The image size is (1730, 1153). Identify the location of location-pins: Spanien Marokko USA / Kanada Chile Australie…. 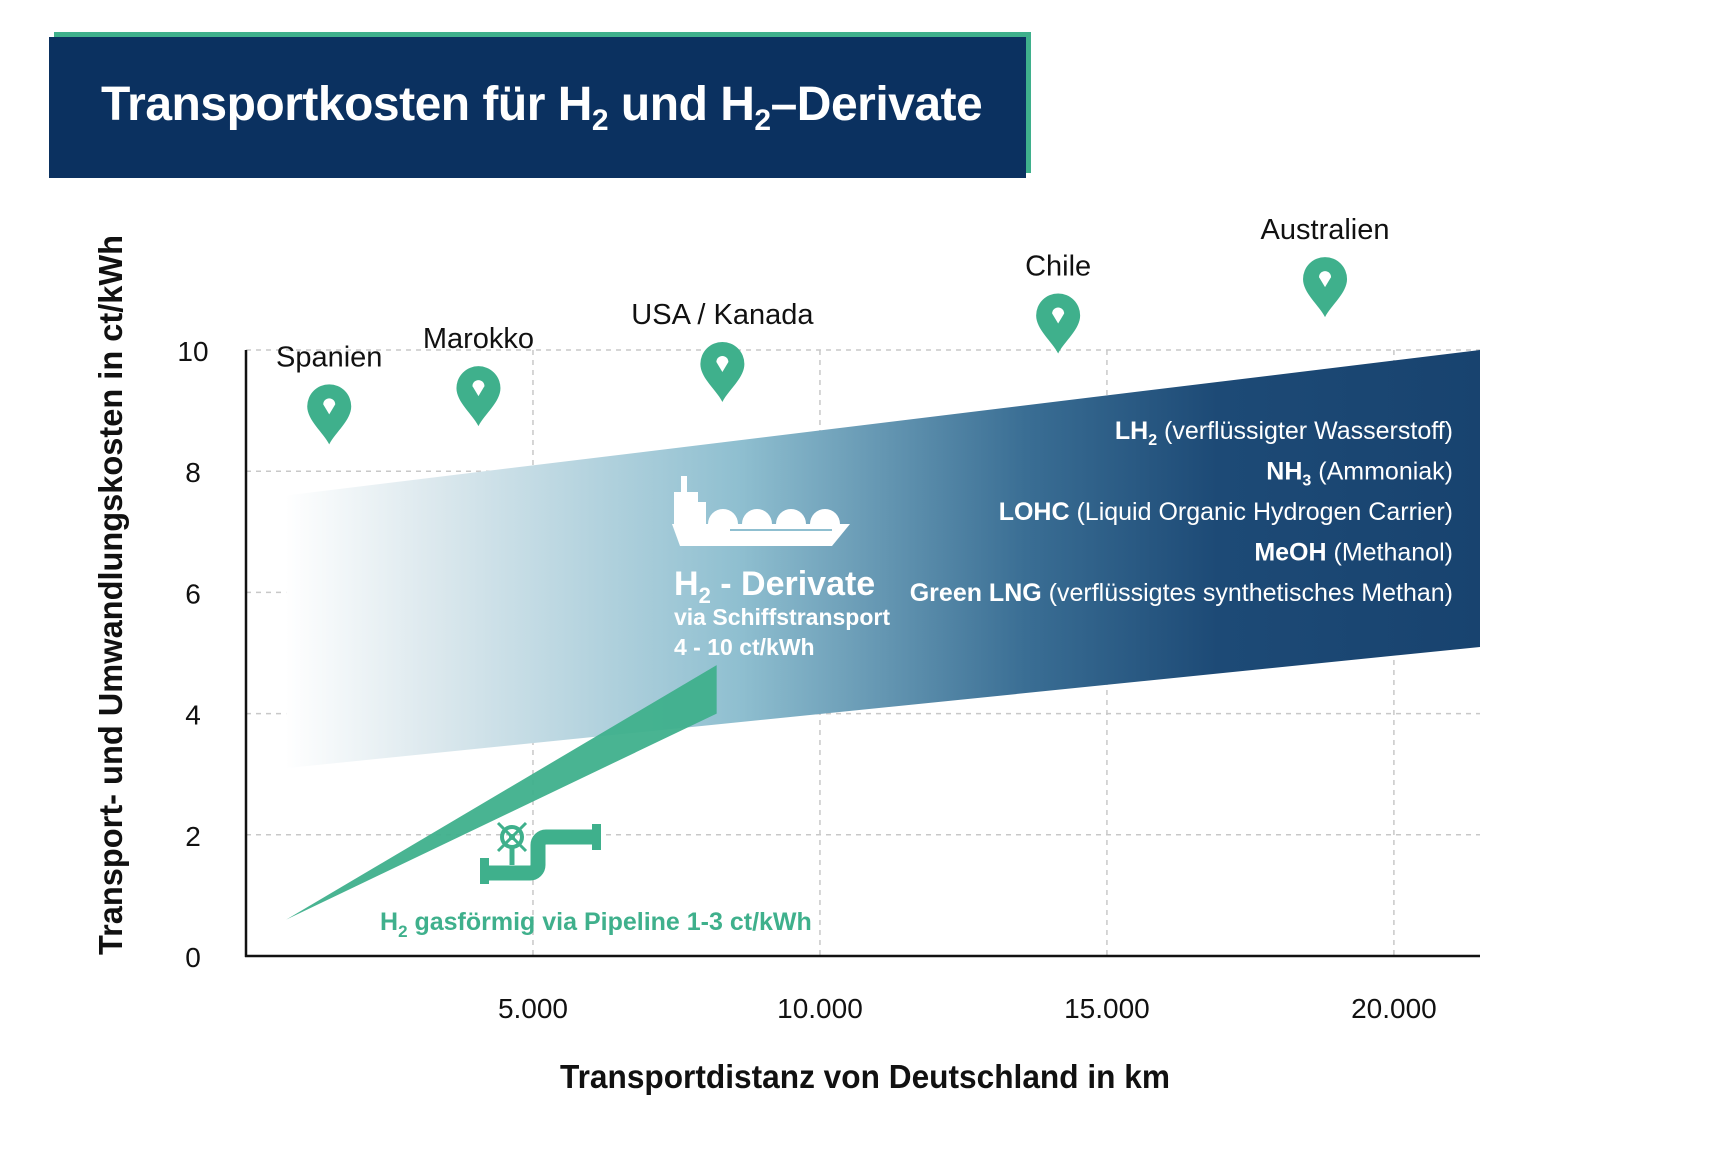
(833, 329).